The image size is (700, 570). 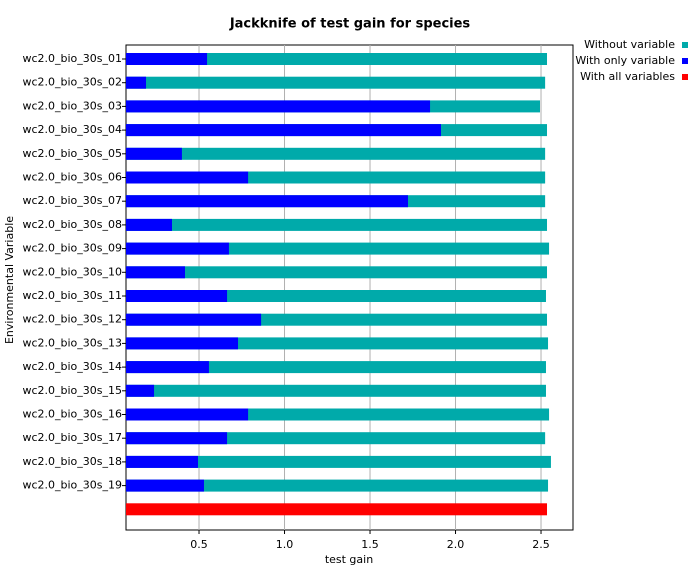 I want to click on y-tick-label: wc2.0_bio_30s_11, so click(x=72, y=295).